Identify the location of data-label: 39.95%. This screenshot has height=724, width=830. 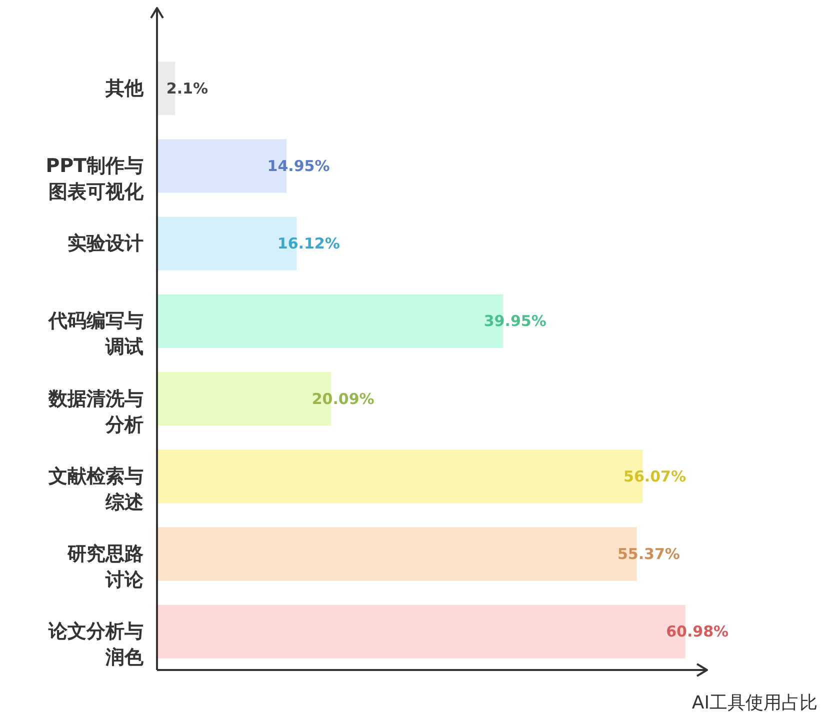
(515, 321).